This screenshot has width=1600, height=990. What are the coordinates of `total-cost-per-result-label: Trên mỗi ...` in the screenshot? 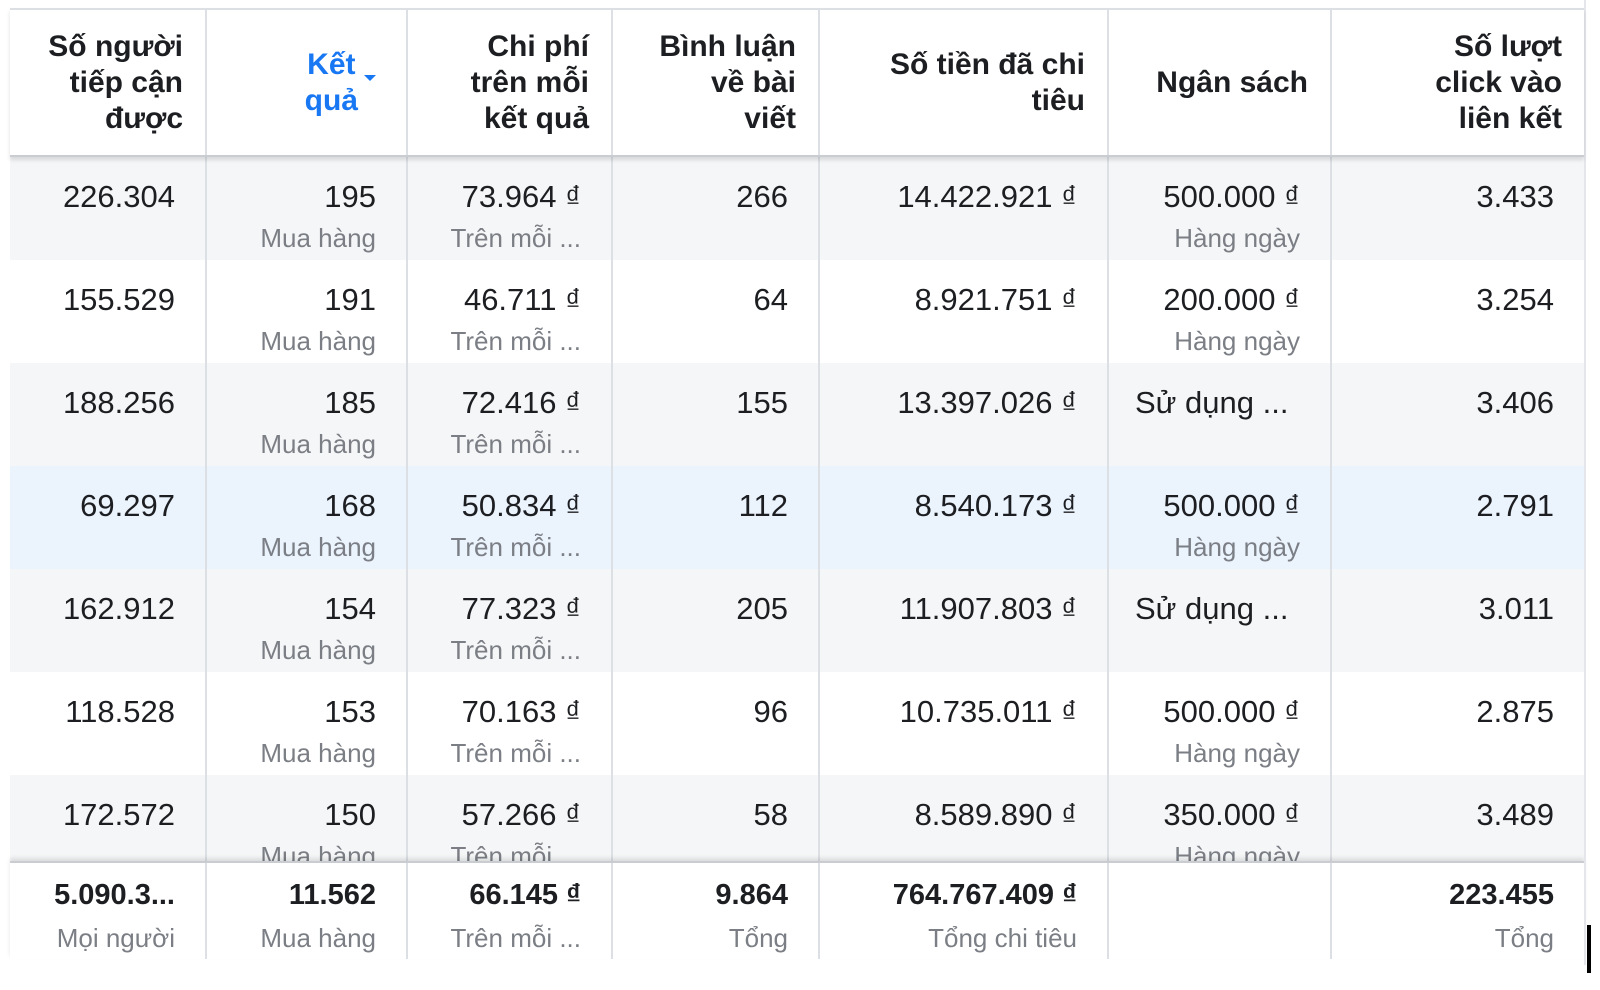 It's located at (515, 938).